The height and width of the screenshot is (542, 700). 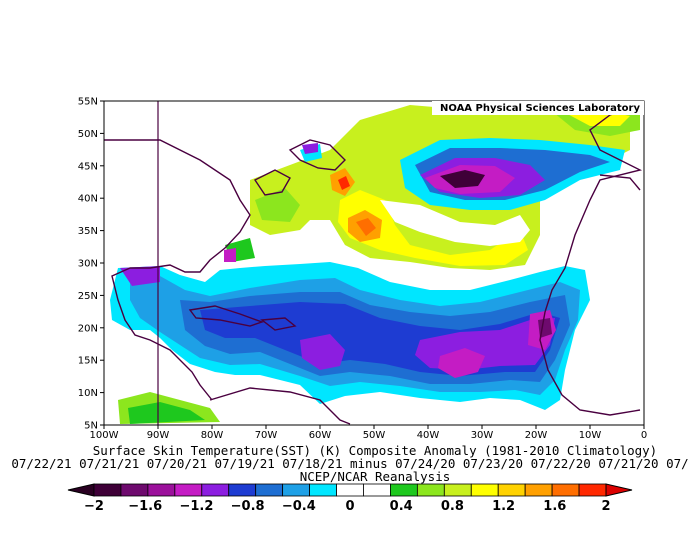 I want to click on colorbar-below-arrow, so click(x=81, y=490).